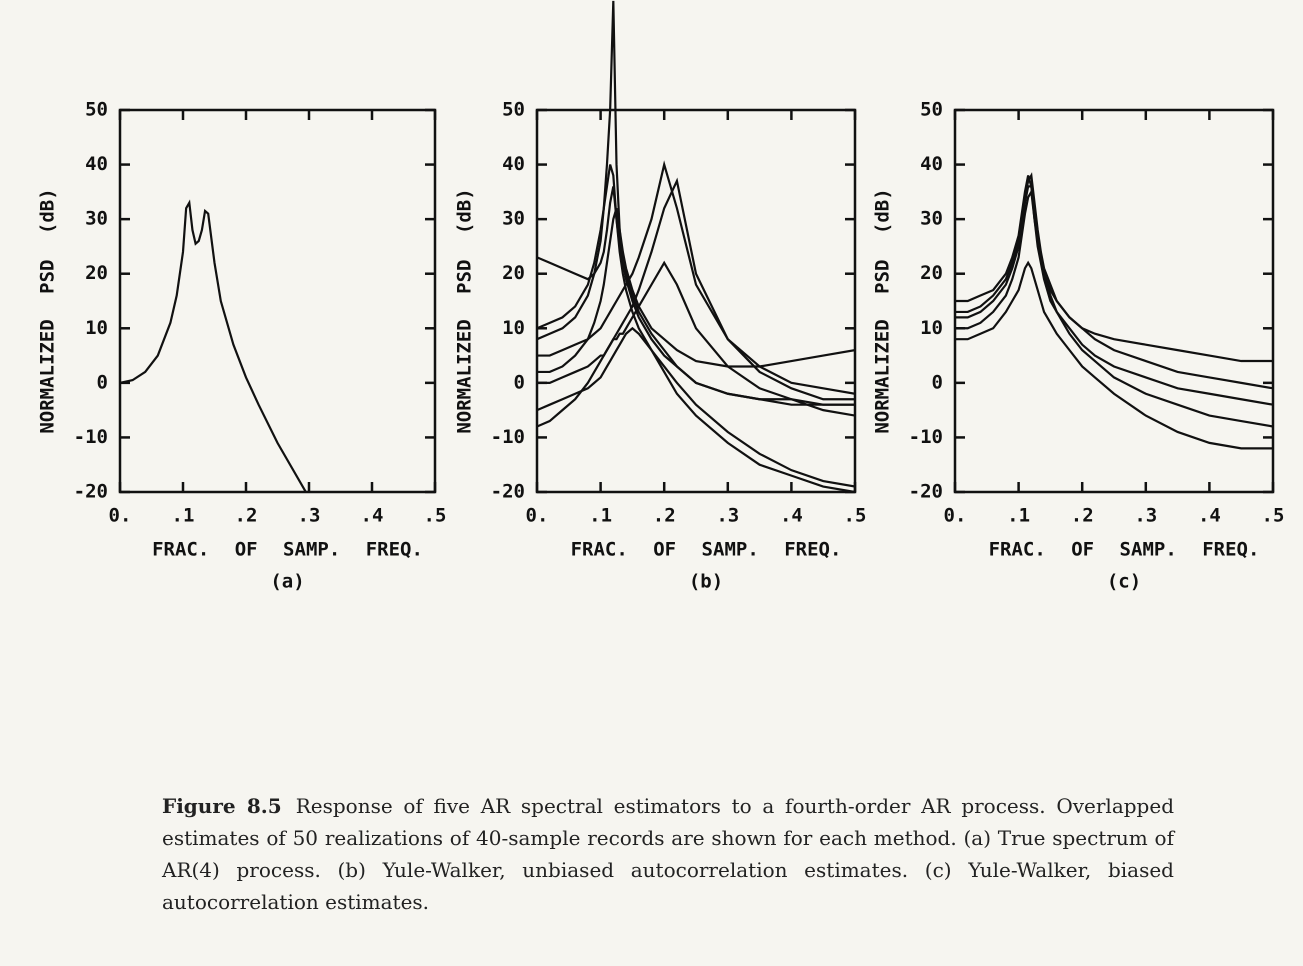  Describe the element at coordinates (1124, 582) in the screenshot. I see `panel-label: (c)` at that location.